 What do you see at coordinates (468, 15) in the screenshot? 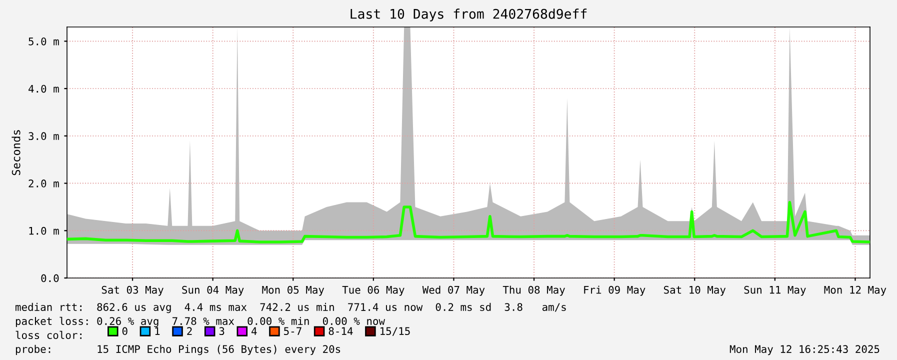
I see `chart-title: Last 10 Days from 2402768d9eff` at bounding box center [468, 15].